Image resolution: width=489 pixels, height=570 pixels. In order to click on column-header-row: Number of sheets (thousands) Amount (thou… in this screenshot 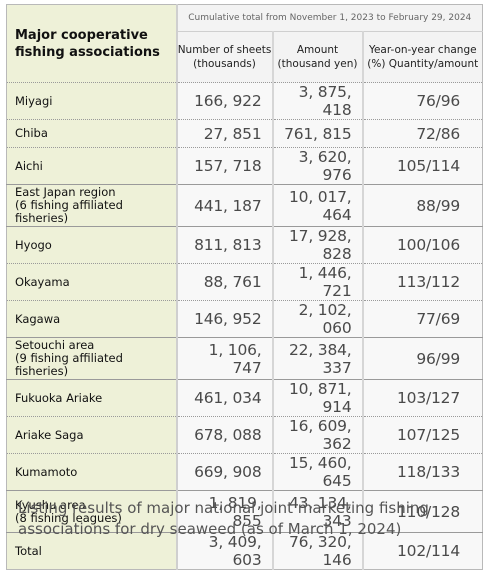, I will do `click(245, 57)`.